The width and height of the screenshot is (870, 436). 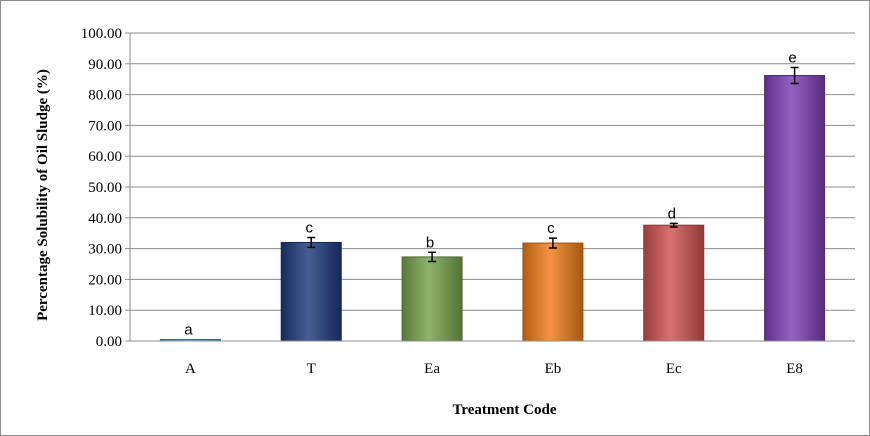 I want to click on x-axis-title: Treatment Code, so click(x=504, y=410).